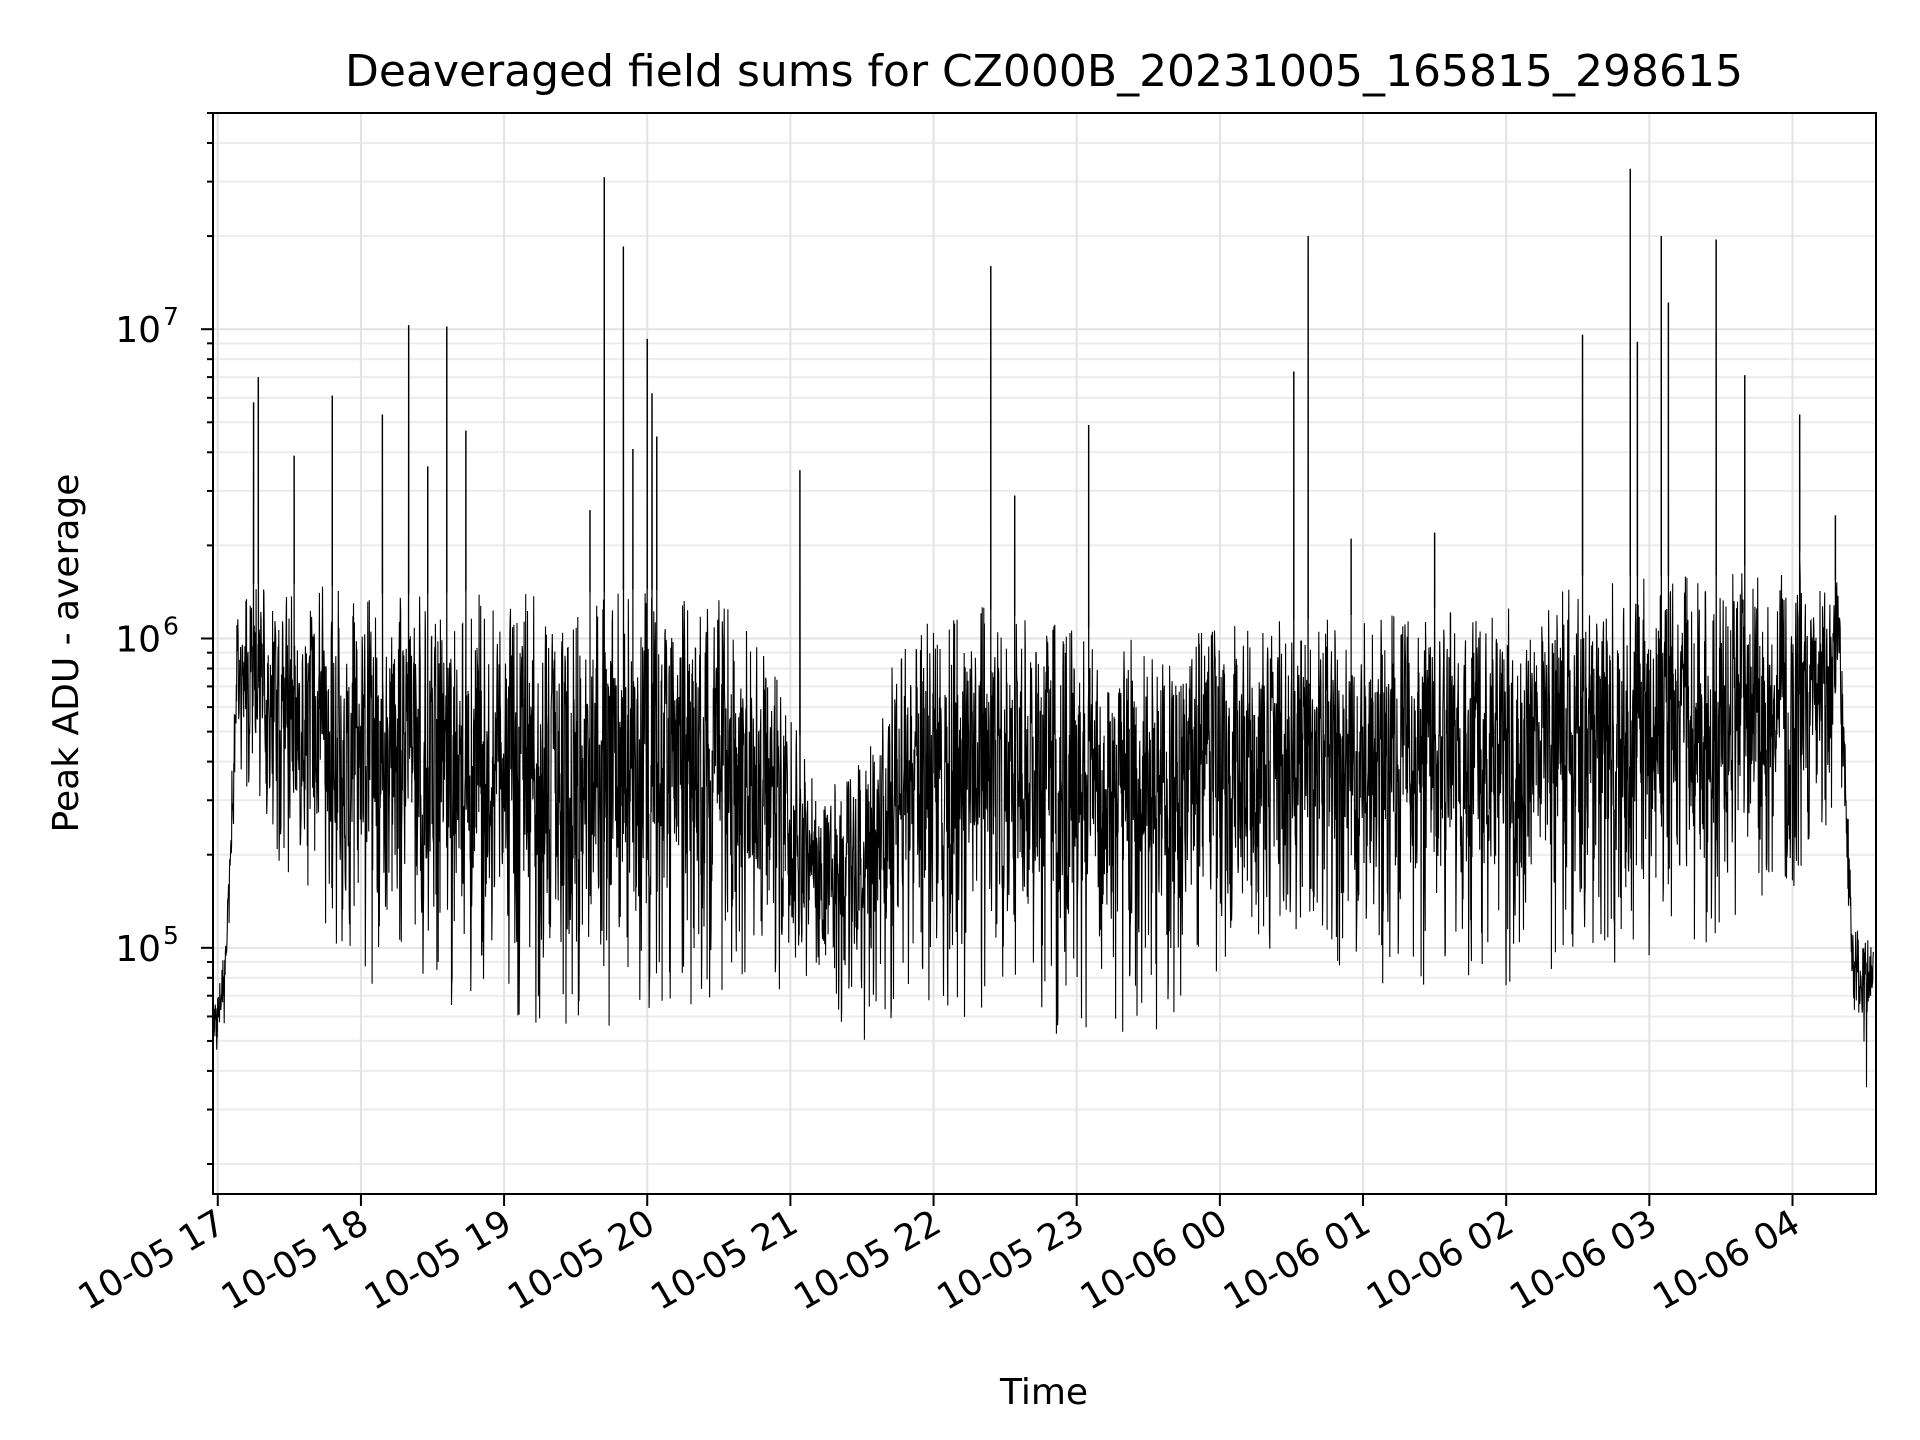 The width and height of the screenshot is (1920, 1440). Describe the element at coordinates (66, 653) in the screenshot. I see `y-axis-label: Peak ADU - average` at that location.